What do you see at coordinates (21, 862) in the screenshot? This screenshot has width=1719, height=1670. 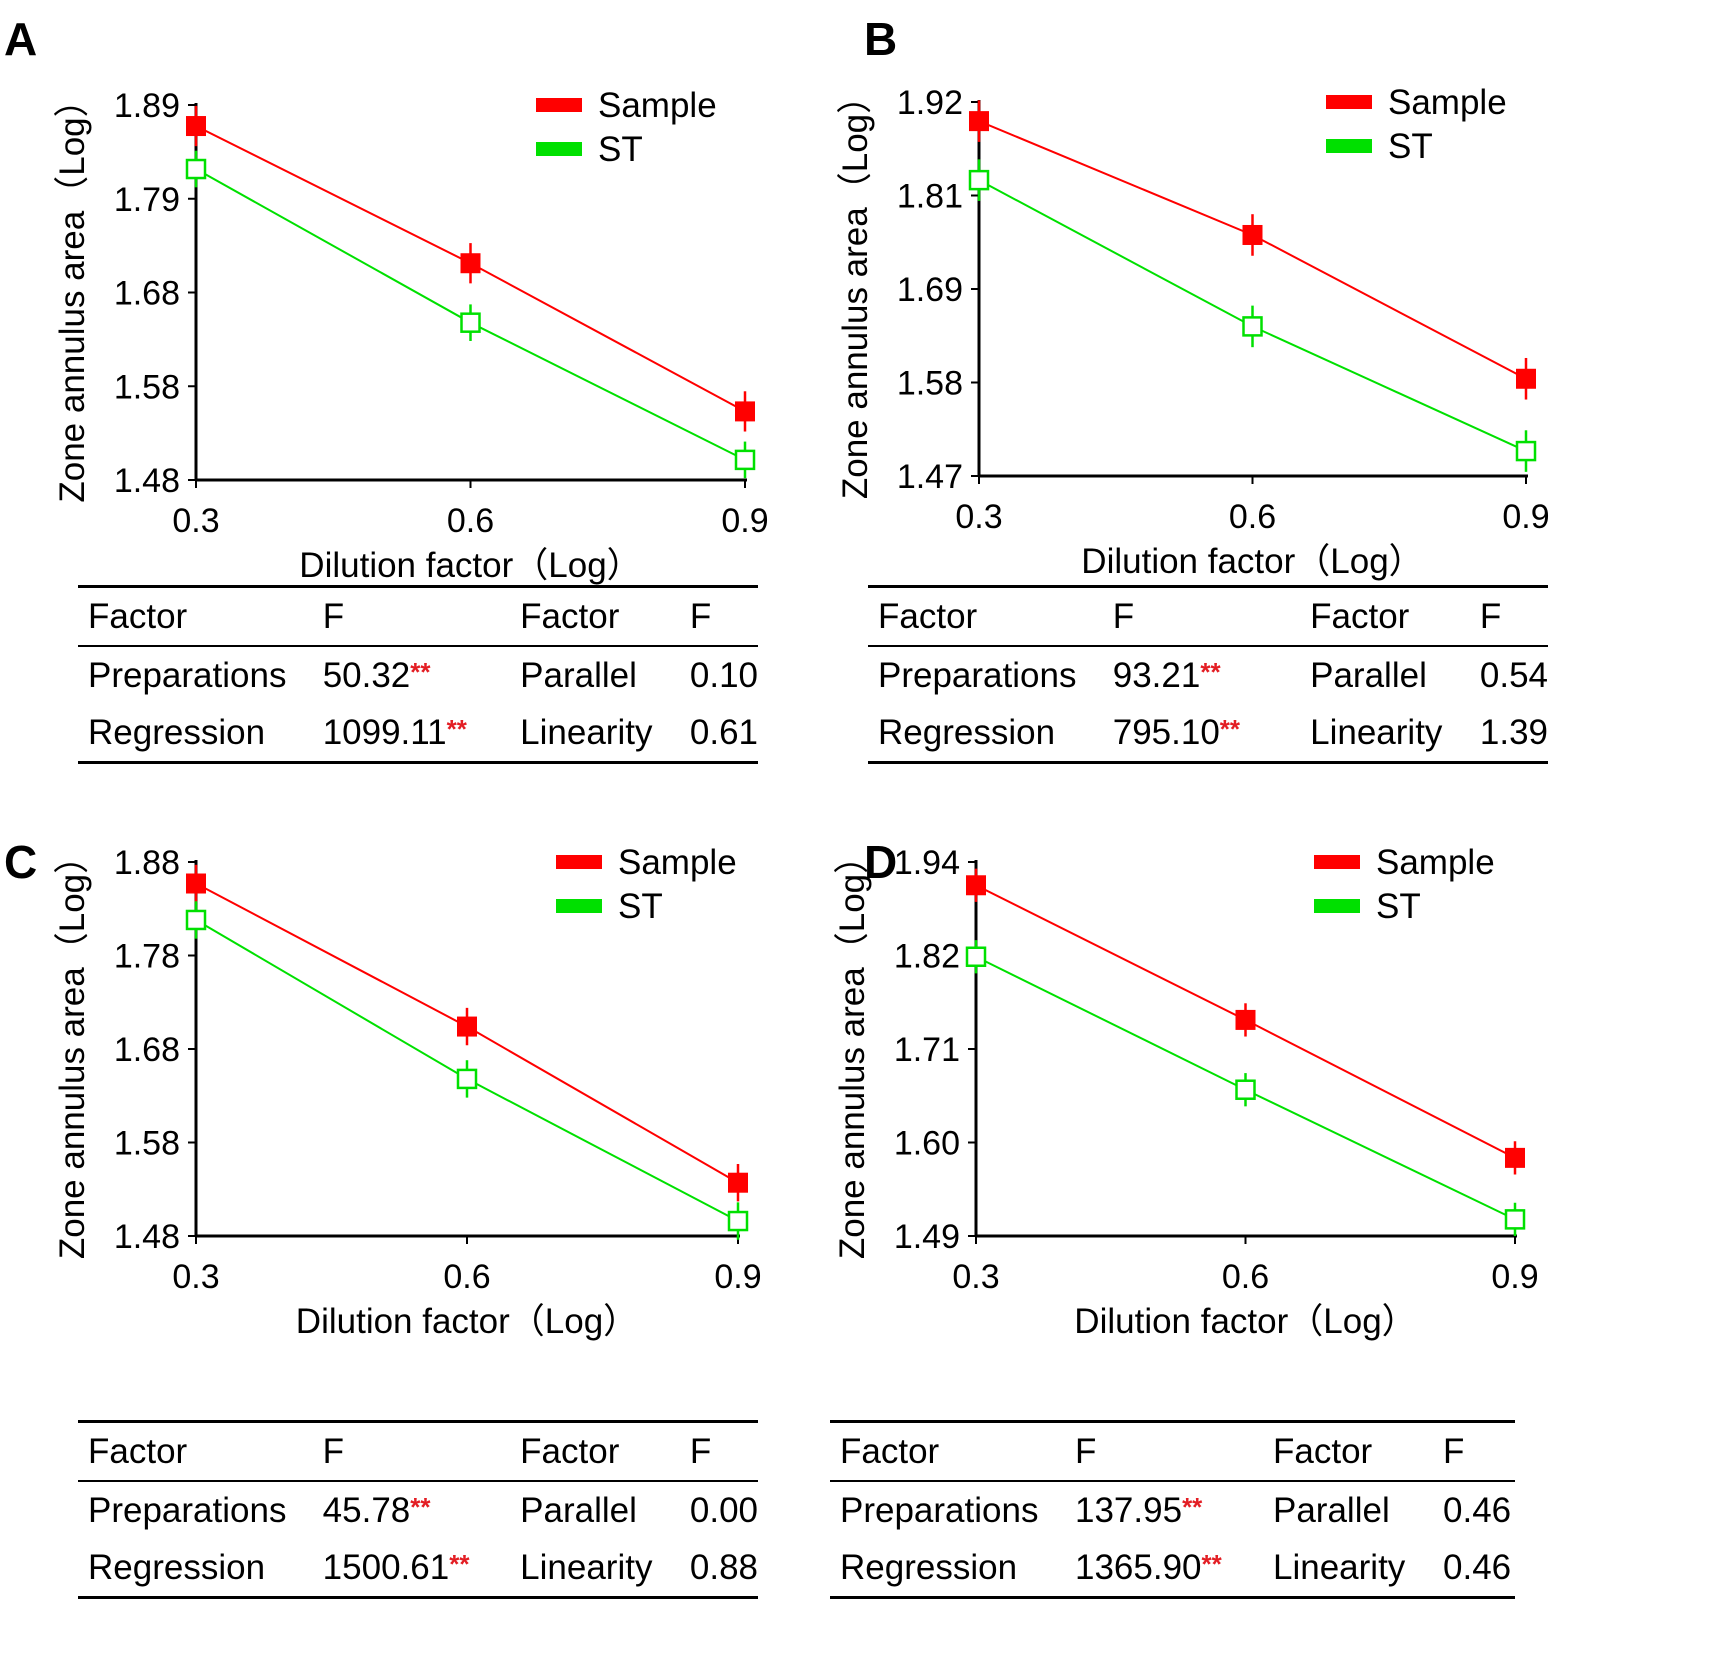 I see `panel-label: C` at bounding box center [21, 862].